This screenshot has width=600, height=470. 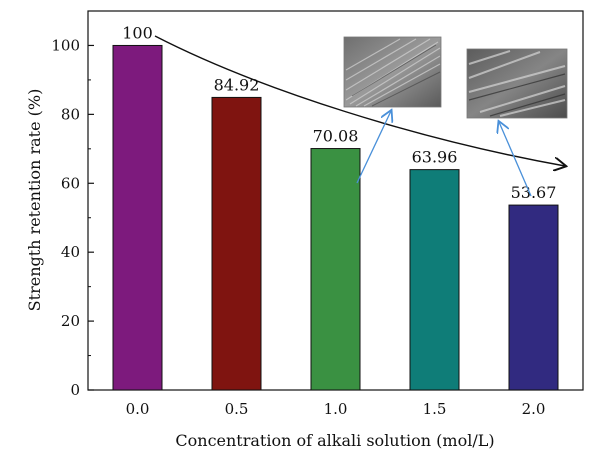 What do you see at coordinates (65, 45) in the screenshot?
I see `y-tick-label: 100` at bounding box center [65, 45].